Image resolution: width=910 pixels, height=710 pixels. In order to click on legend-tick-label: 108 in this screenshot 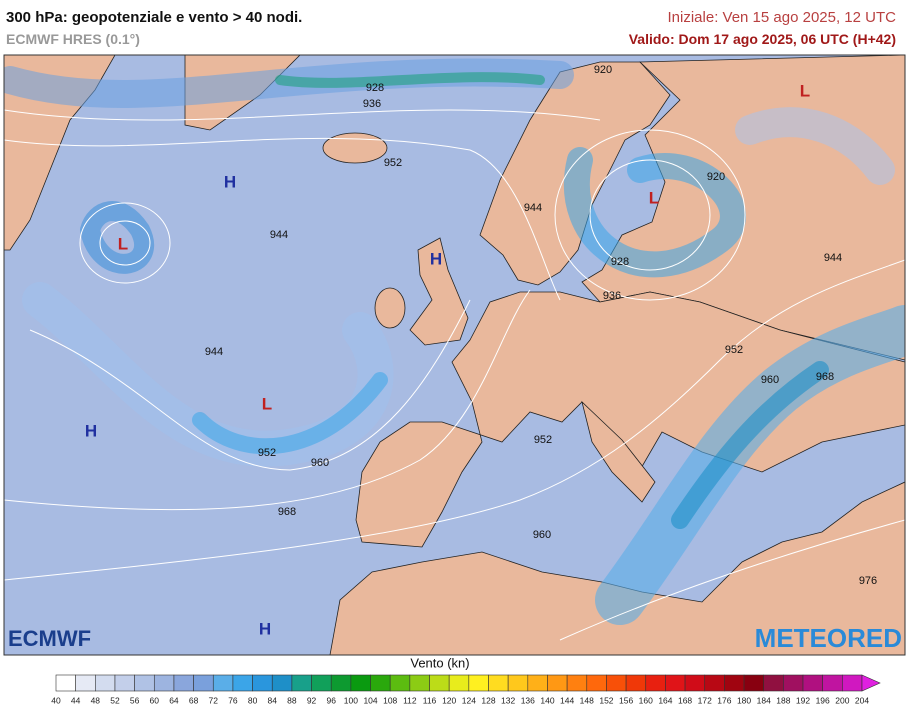, I will do `click(390, 700)`.